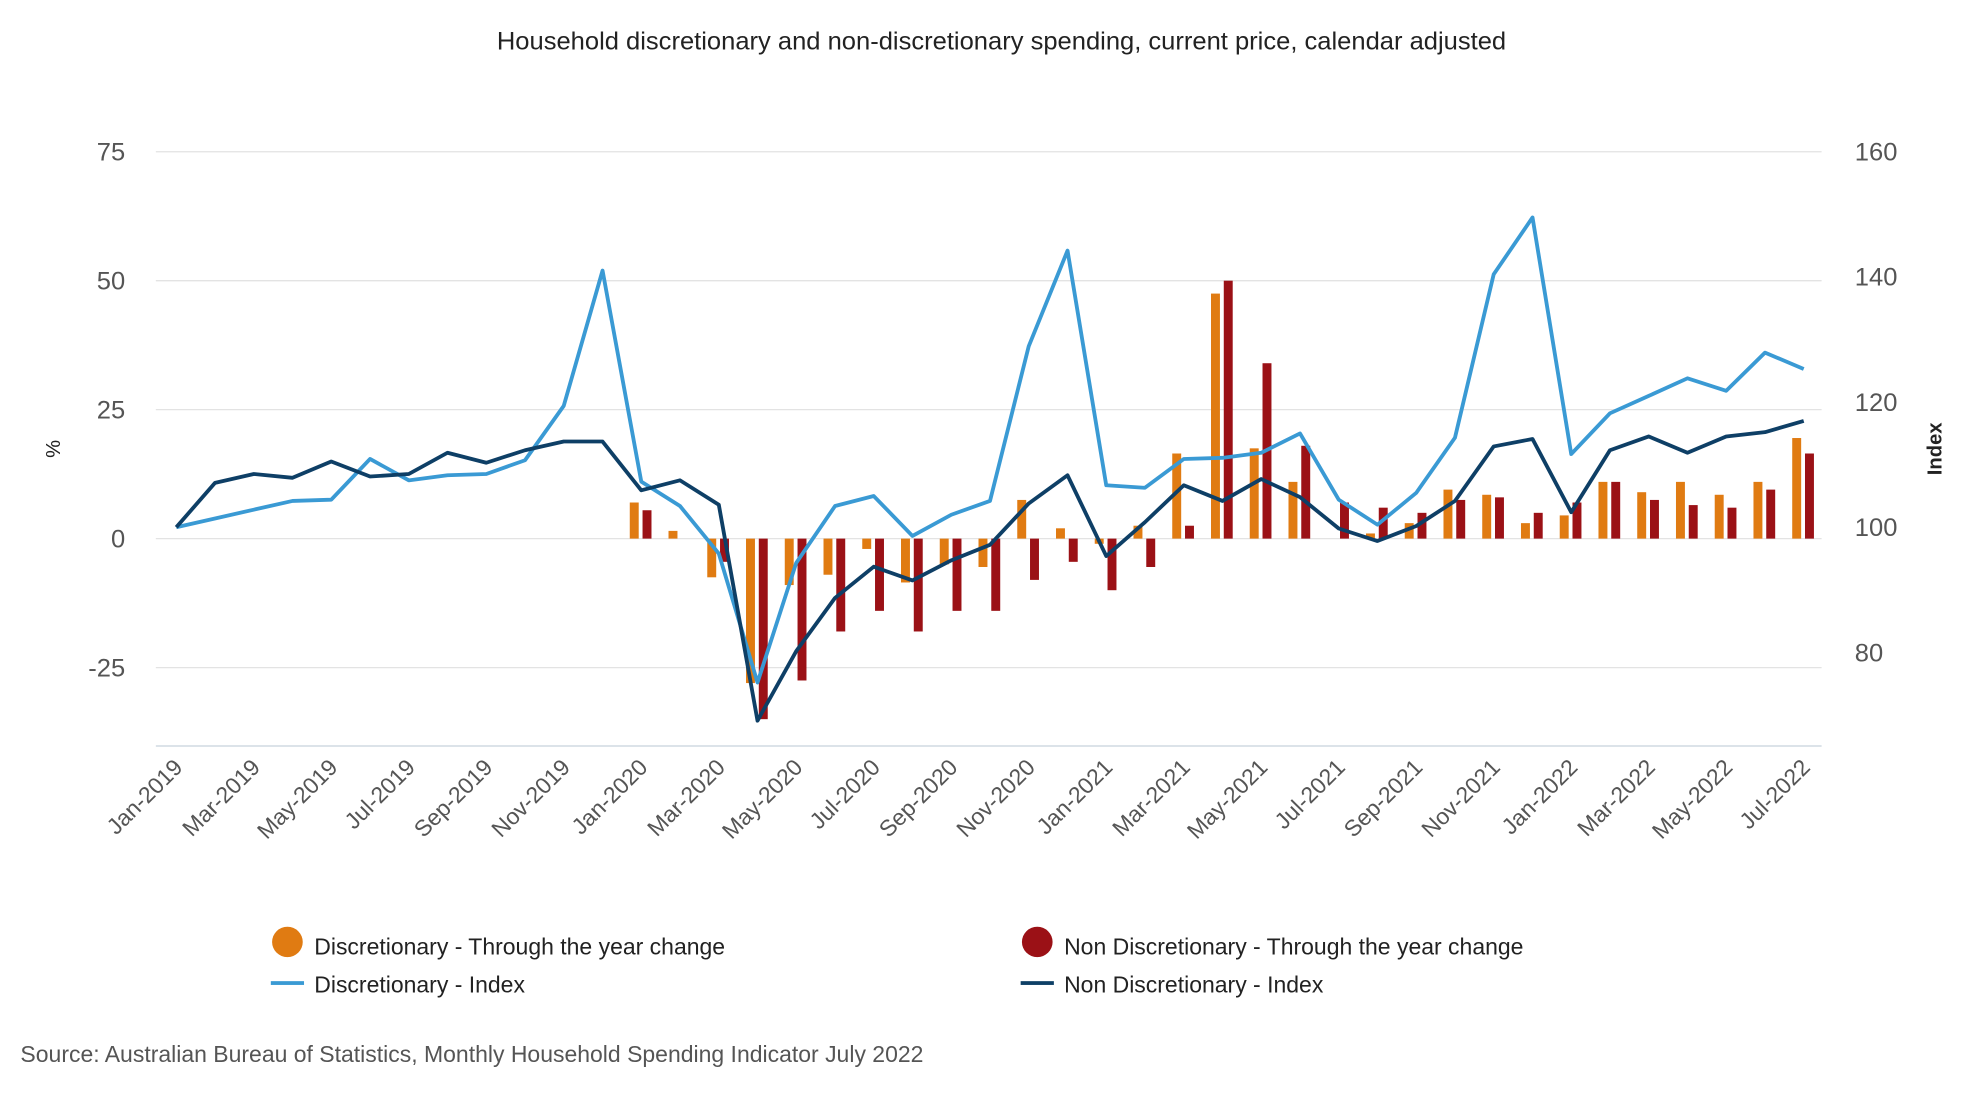 The height and width of the screenshot is (1100, 1980). I want to click on x-tick-label: Mar-2019, so click(221, 797).